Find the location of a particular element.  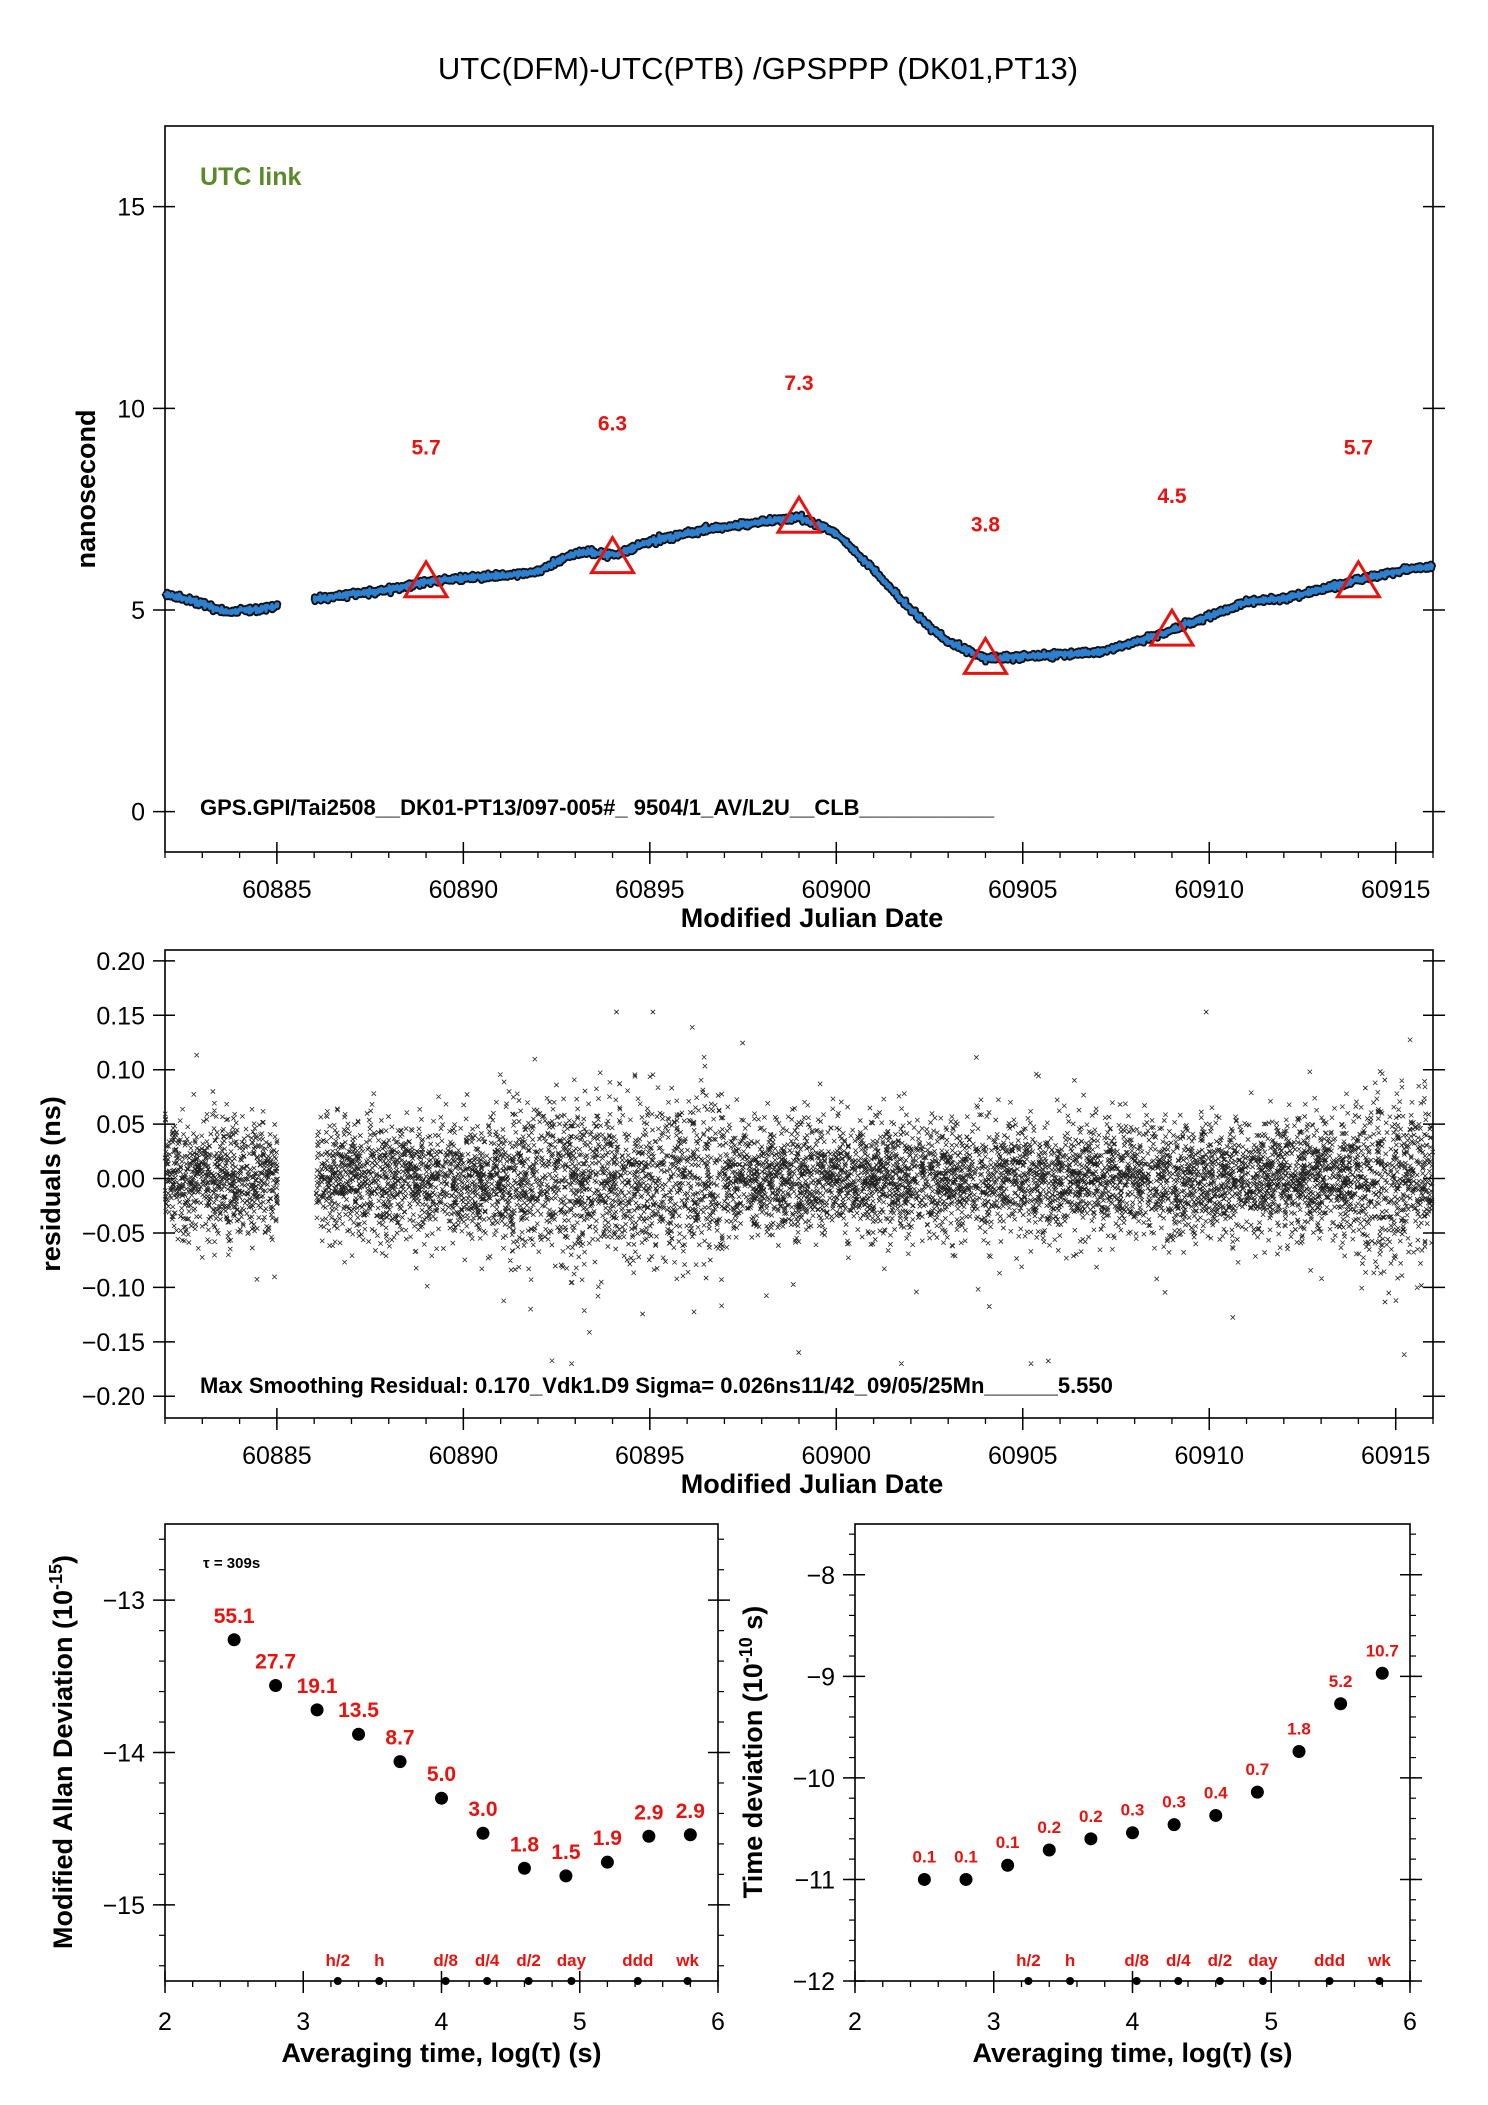

clock-y-tick-label: 0 is located at coordinates (138, 813).